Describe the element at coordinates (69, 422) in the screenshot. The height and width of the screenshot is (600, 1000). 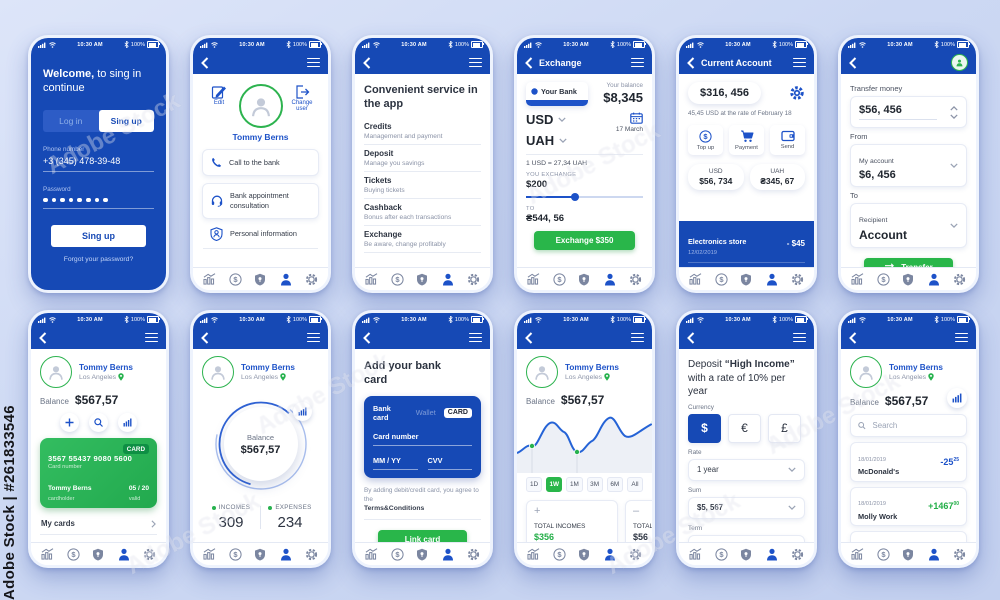
I see `add-button` at that location.